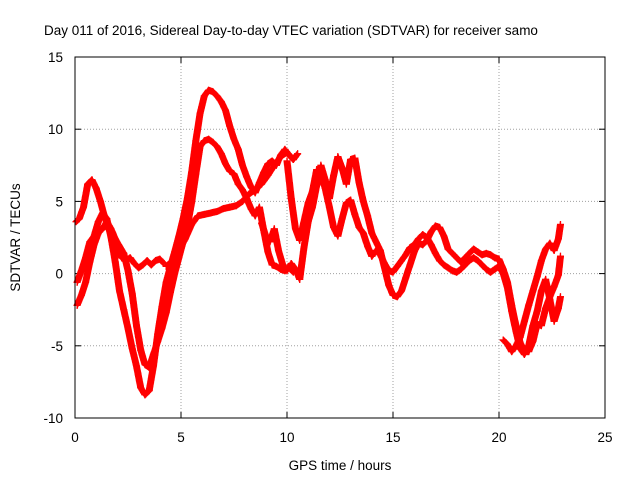 The image size is (640, 480). Describe the element at coordinates (531, 288) in the screenshot. I see `series-track-g` at that location.